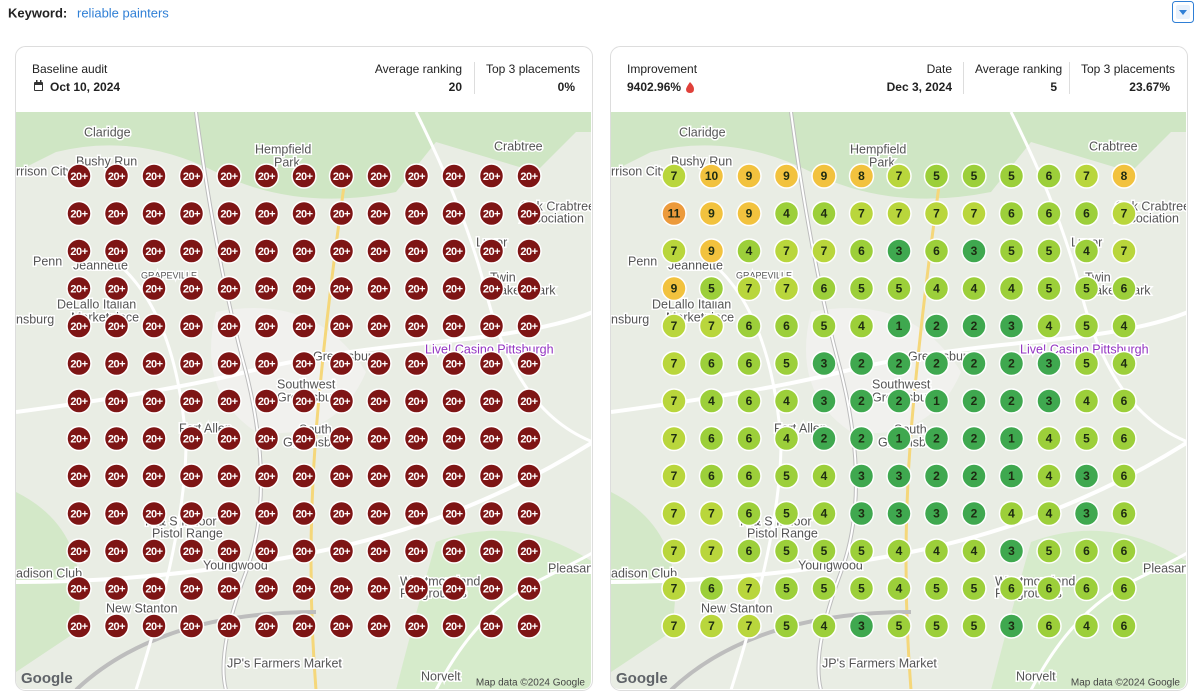  Describe the element at coordinates (899, 438) in the screenshot. I see `rank-pin: 1` at that location.